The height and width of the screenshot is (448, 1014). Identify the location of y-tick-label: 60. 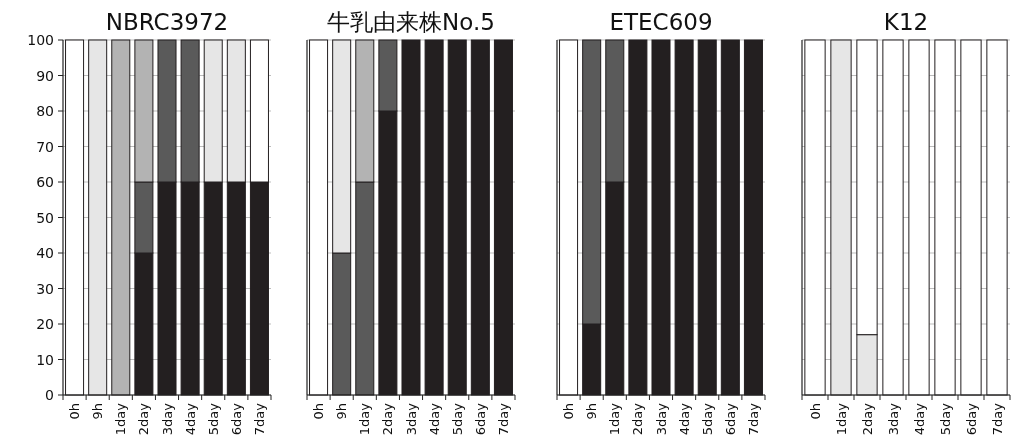
(45, 182).